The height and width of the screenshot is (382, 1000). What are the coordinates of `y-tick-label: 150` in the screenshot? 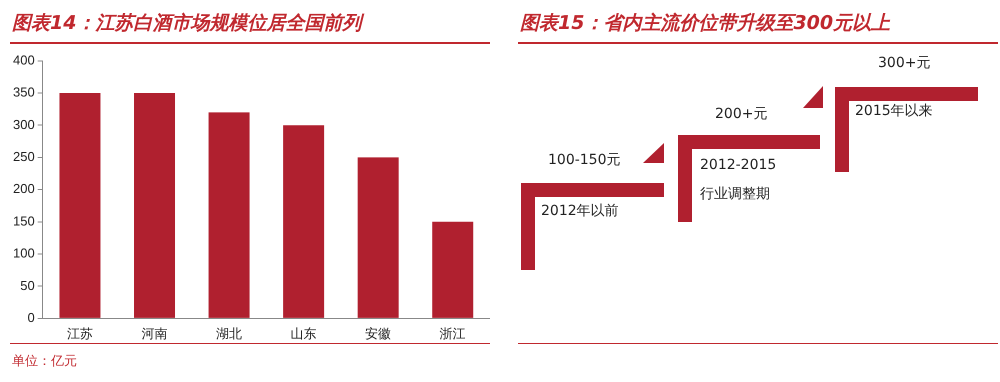 It's located at (23, 220).